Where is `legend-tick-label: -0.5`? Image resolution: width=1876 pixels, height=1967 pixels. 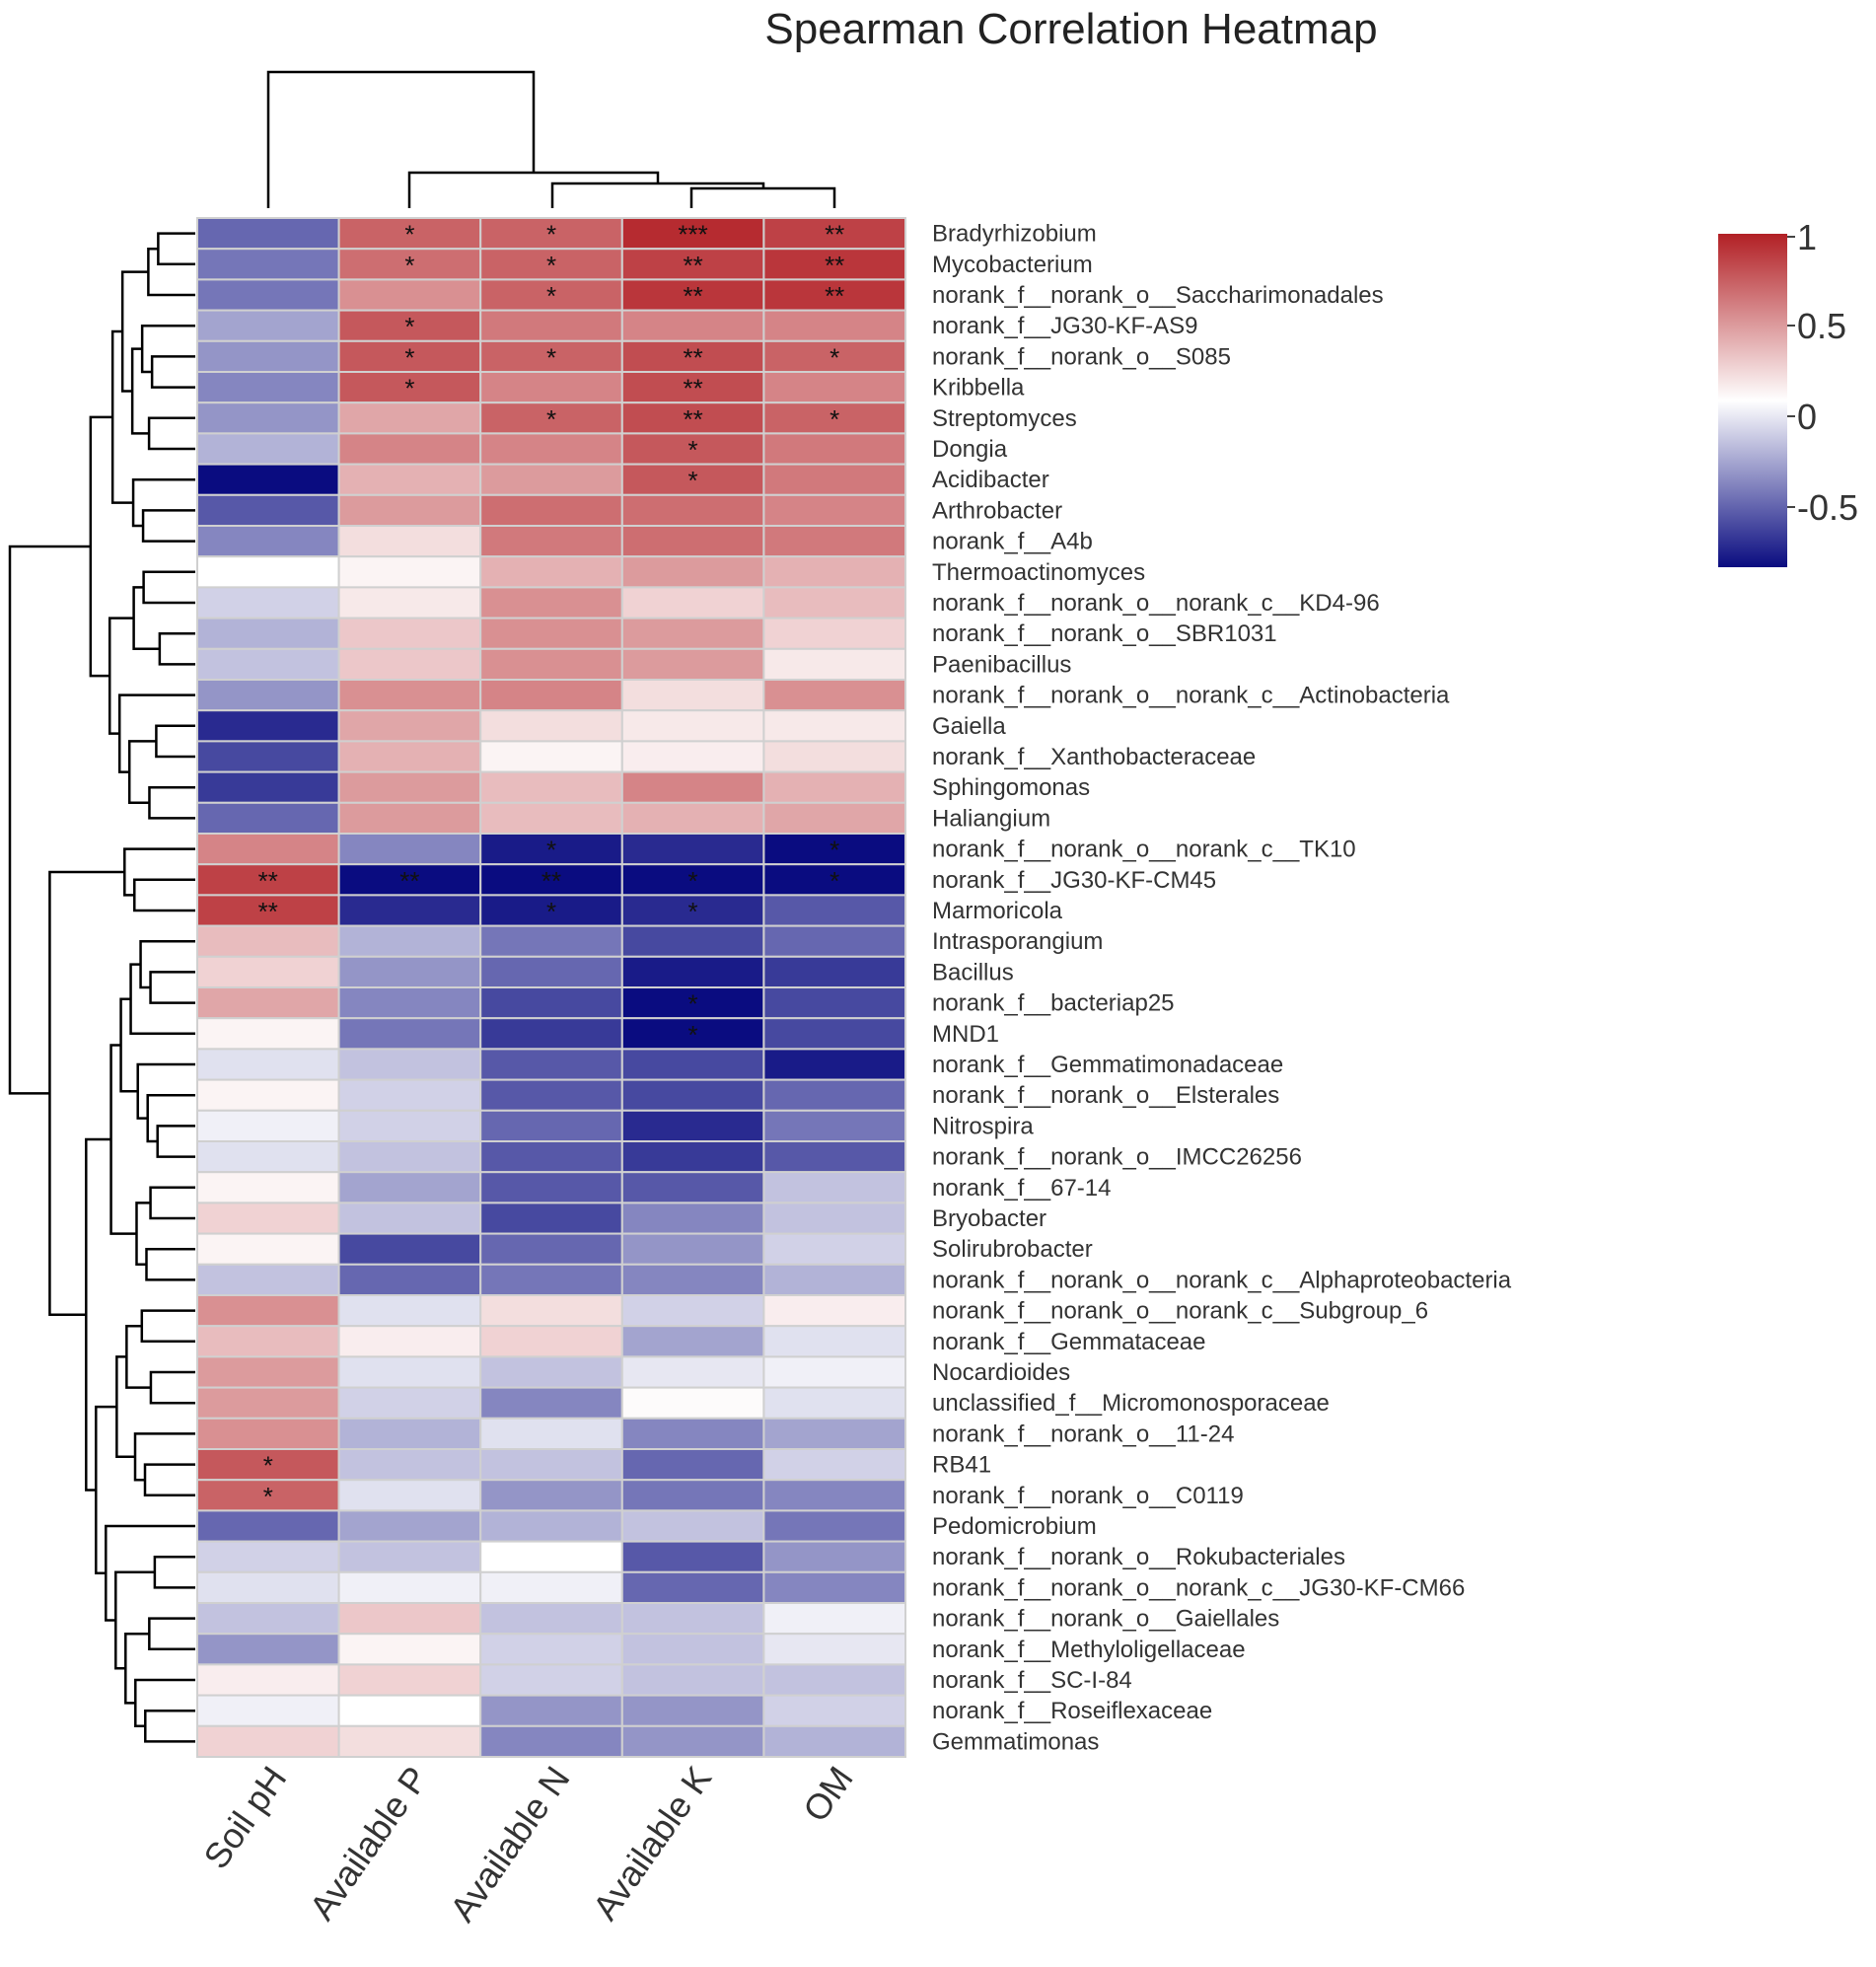 legend-tick-label: -0.5 is located at coordinates (1827, 508).